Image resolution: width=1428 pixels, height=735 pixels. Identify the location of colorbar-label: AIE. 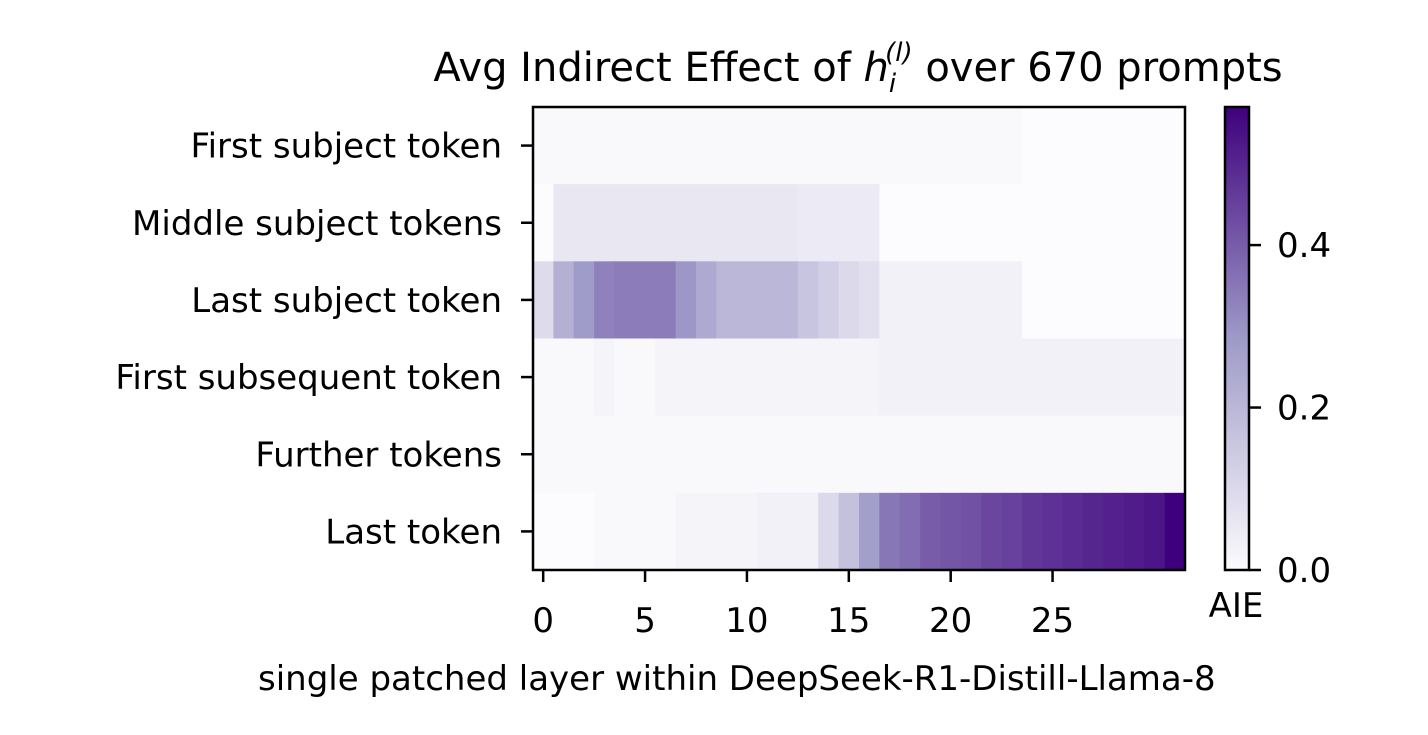
(1236, 606).